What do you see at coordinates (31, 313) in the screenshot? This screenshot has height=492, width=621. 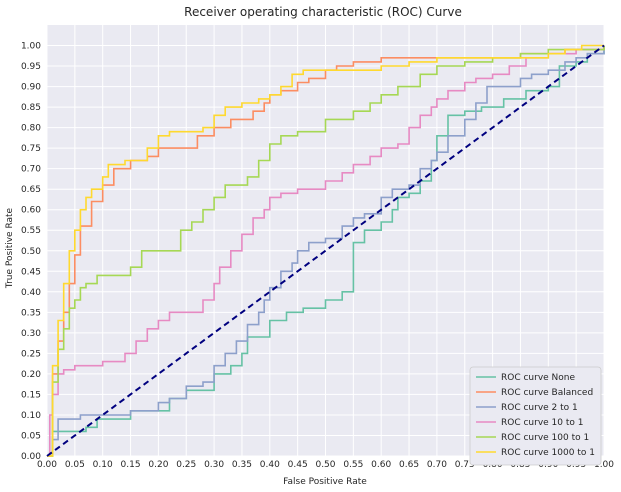 I see `y-tick-label: 0.35` at bounding box center [31, 313].